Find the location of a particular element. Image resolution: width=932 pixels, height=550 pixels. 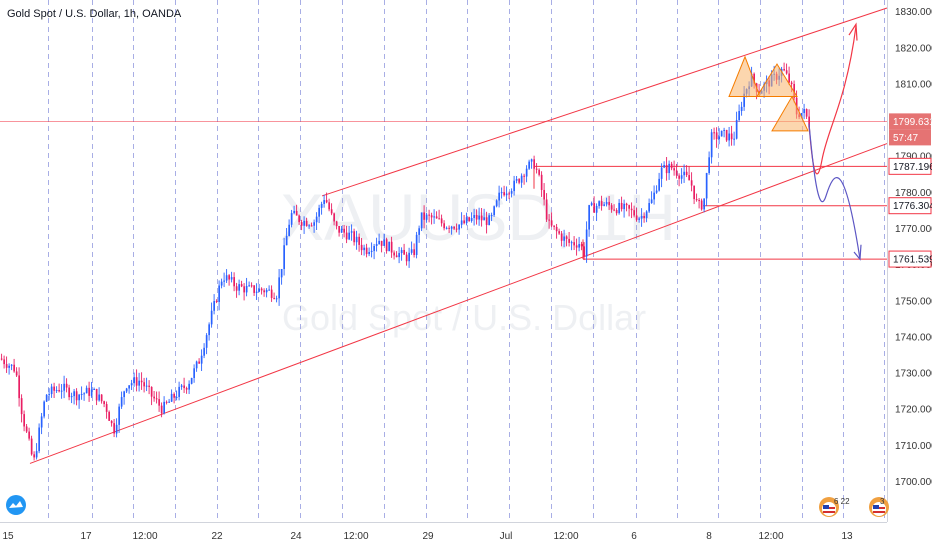

price-tag-label: 1761.539 is located at coordinates (912, 260).